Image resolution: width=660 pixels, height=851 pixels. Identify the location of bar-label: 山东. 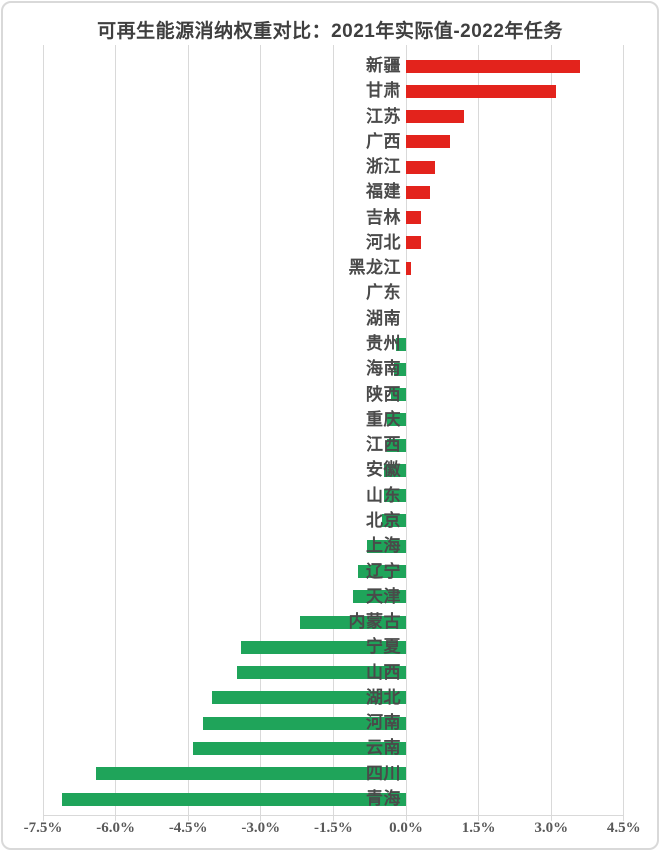
(383, 495).